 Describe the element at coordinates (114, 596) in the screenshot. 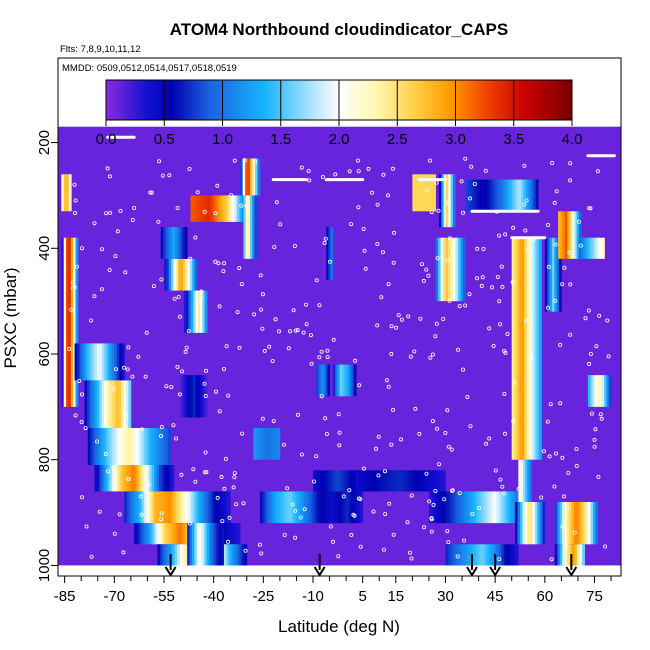

I see `x-tick-label: -70` at that location.